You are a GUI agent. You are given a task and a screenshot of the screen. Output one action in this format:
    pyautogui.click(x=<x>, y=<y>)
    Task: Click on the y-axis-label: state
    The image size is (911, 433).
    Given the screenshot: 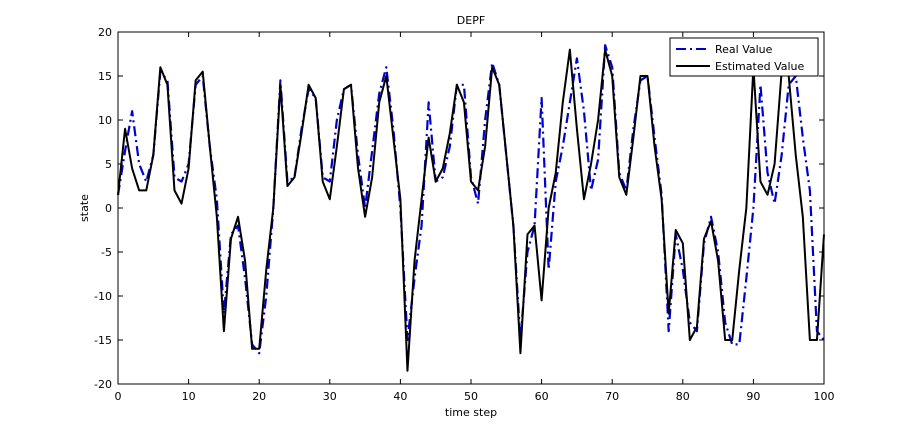 What is the action you would take?
    pyautogui.click(x=84, y=208)
    